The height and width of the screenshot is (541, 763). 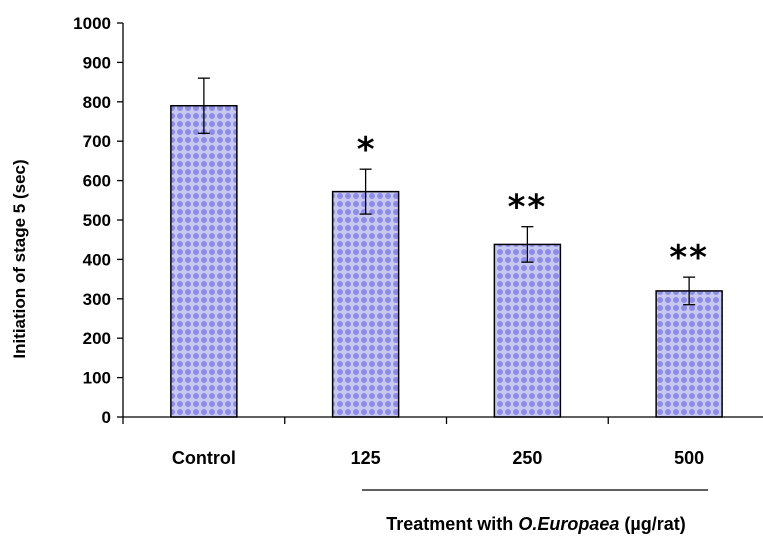 What do you see at coordinates (568, 524) in the screenshot?
I see `x-axis-title-species: O.Europaea` at bounding box center [568, 524].